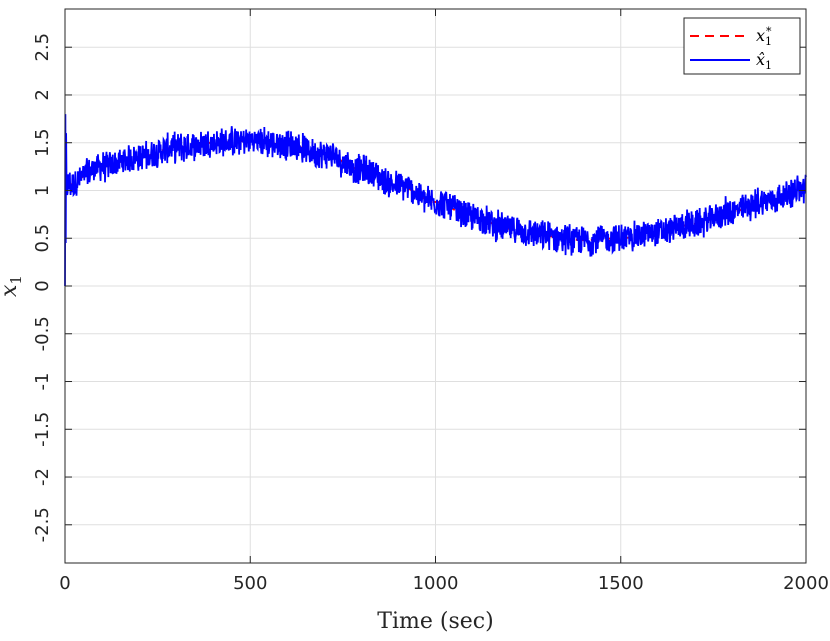  What do you see at coordinates (11, 290) in the screenshot?
I see `y-axis-symbol: x` at bounding box center [11, 290].